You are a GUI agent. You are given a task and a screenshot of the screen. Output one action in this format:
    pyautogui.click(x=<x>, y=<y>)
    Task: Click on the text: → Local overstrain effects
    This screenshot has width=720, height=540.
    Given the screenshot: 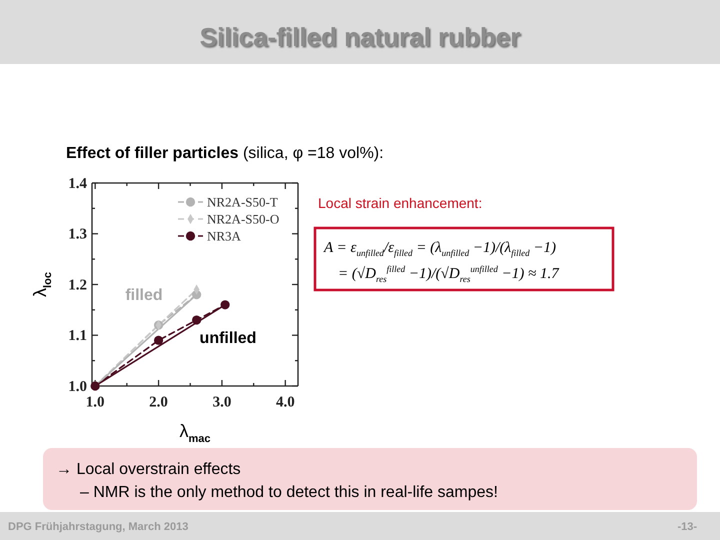 What is the action you would take?
    pyautogui.click(x=148, y=469)
    